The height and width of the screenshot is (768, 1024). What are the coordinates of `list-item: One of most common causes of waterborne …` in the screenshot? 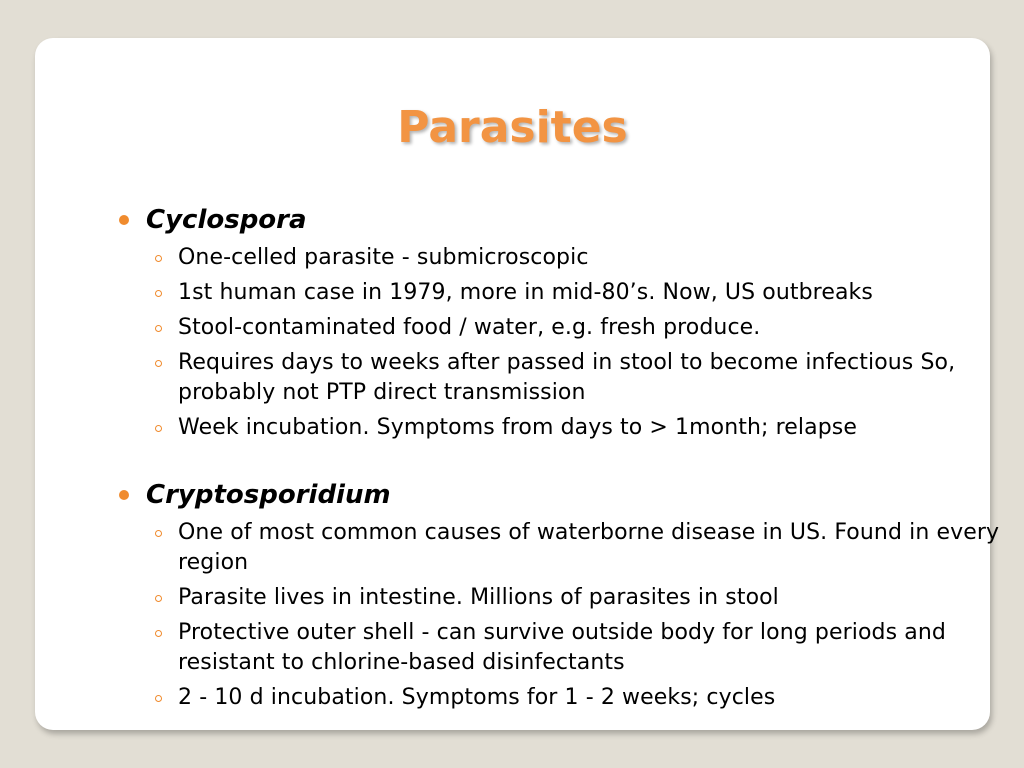 It's located at (564, 548).